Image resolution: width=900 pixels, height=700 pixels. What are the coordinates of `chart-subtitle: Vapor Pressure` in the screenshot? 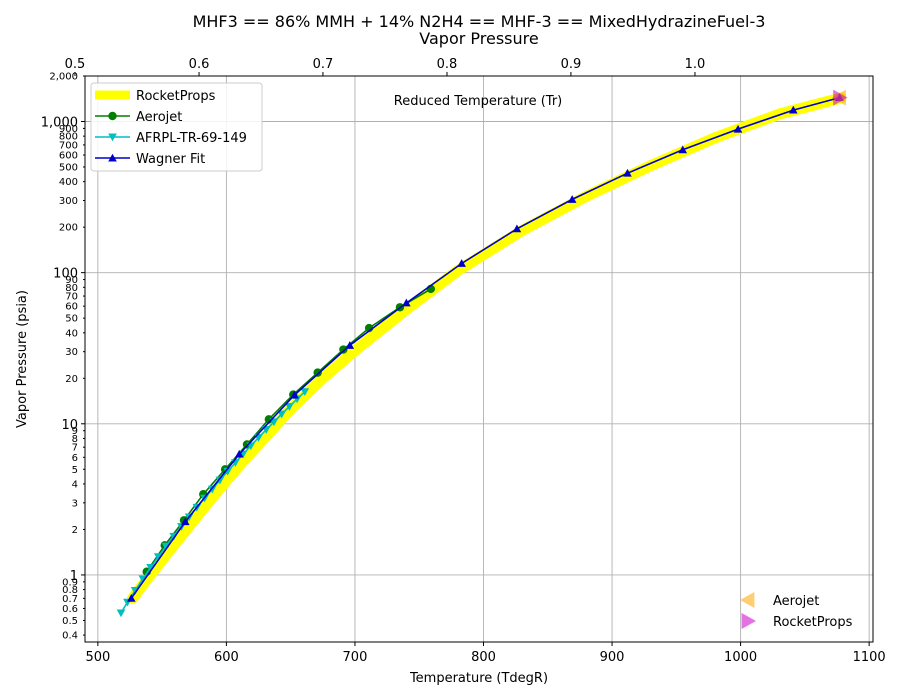 It's located at (478, 38).